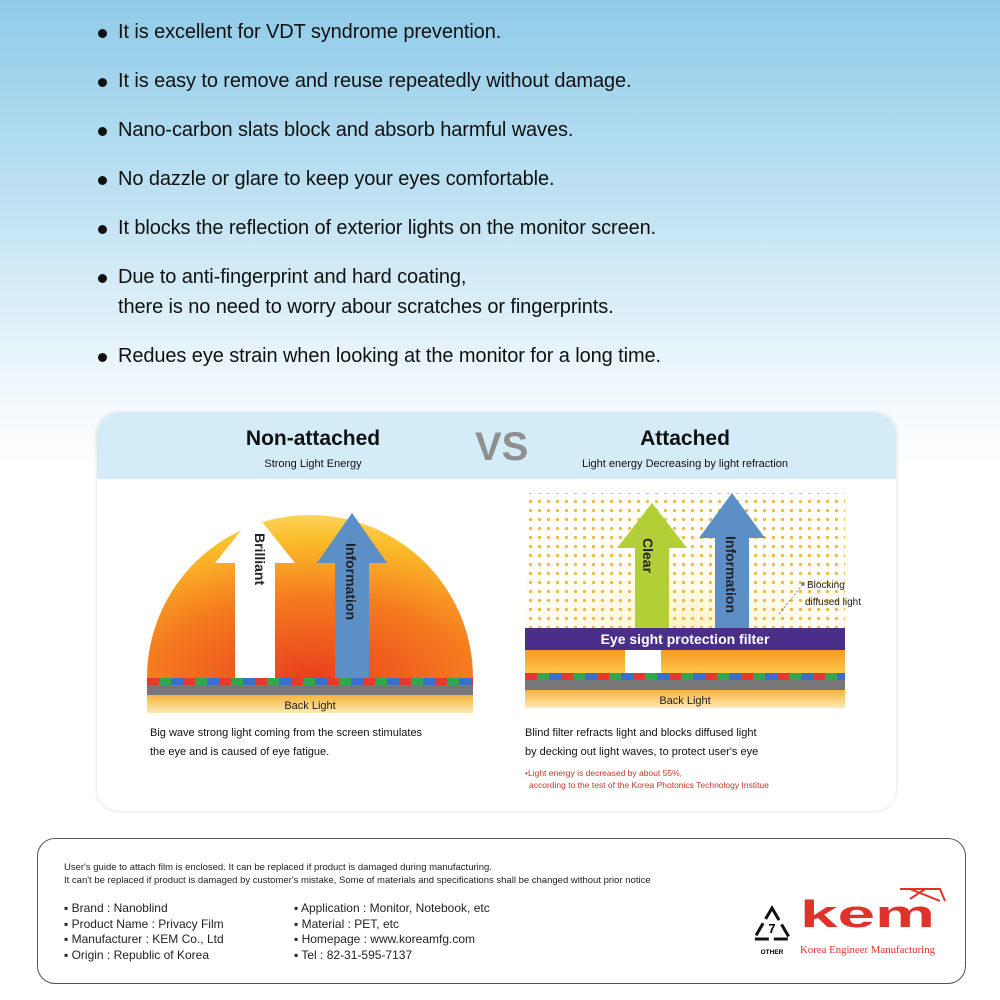  I want to click on left-title: Non-attached, so click(313, 438).